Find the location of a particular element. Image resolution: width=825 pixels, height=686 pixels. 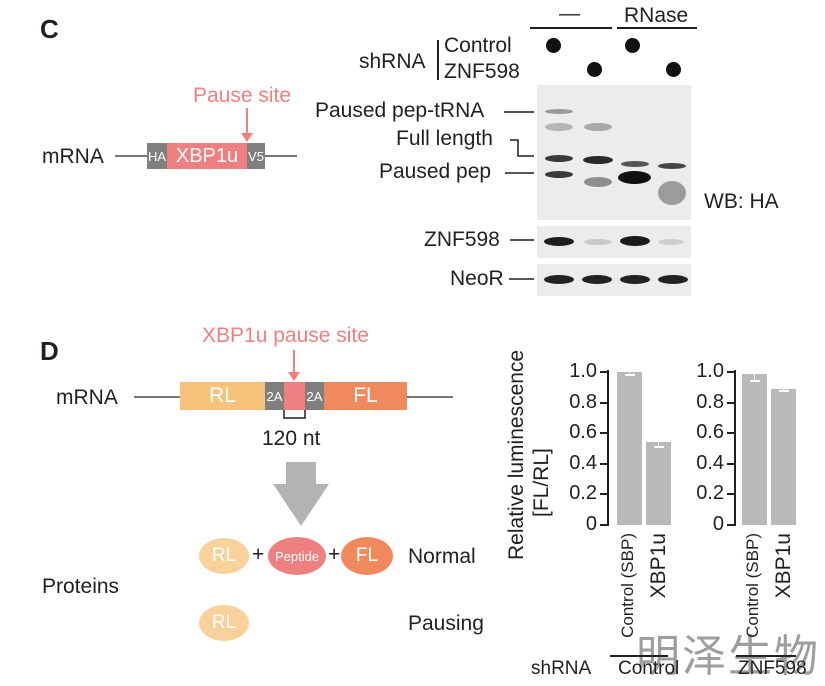

treatment-line-none is located at coordinates (571, 28).